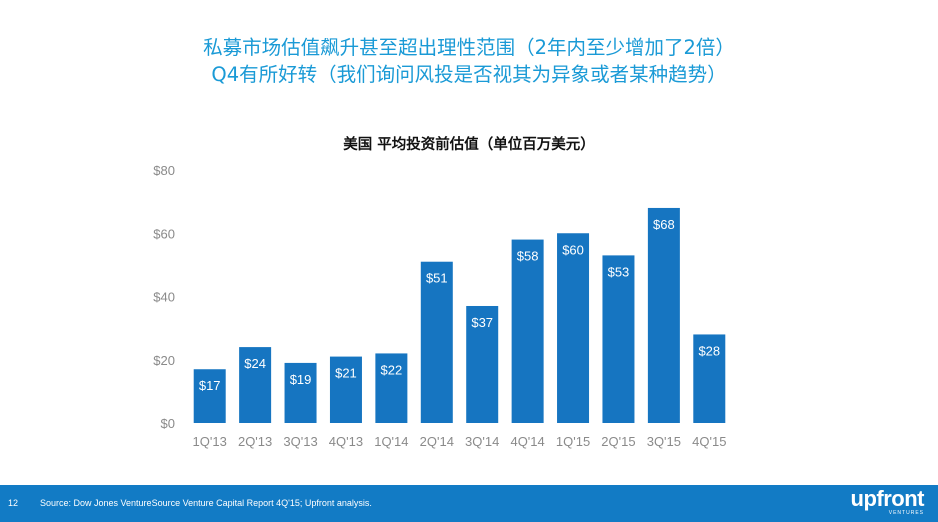 This screenshot has width=938, height=522. Describe the element at coordinates (168, 423) in the screenshot. I see `y-tick-label: $0` at that location.